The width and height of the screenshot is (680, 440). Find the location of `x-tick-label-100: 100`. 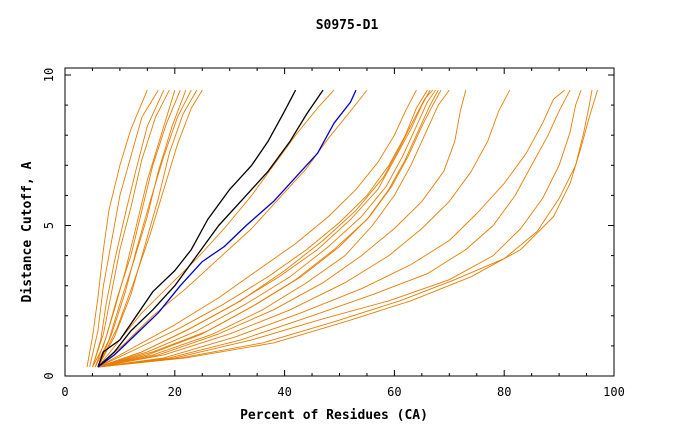

x-tick-label-100: 100 is located at coordinates (614, 392).